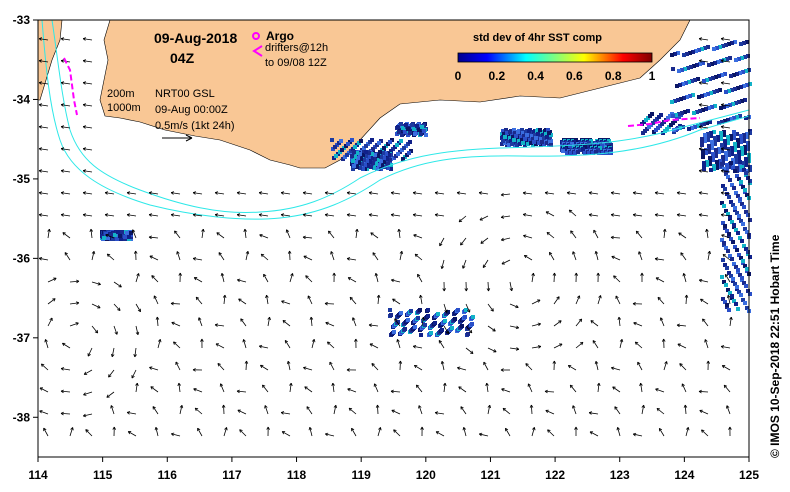 This screenshot has width=790, height=492. Describe the element at coordinates (38, 475) in the screenshot. I see `lon-tick-label: 114` at that location.